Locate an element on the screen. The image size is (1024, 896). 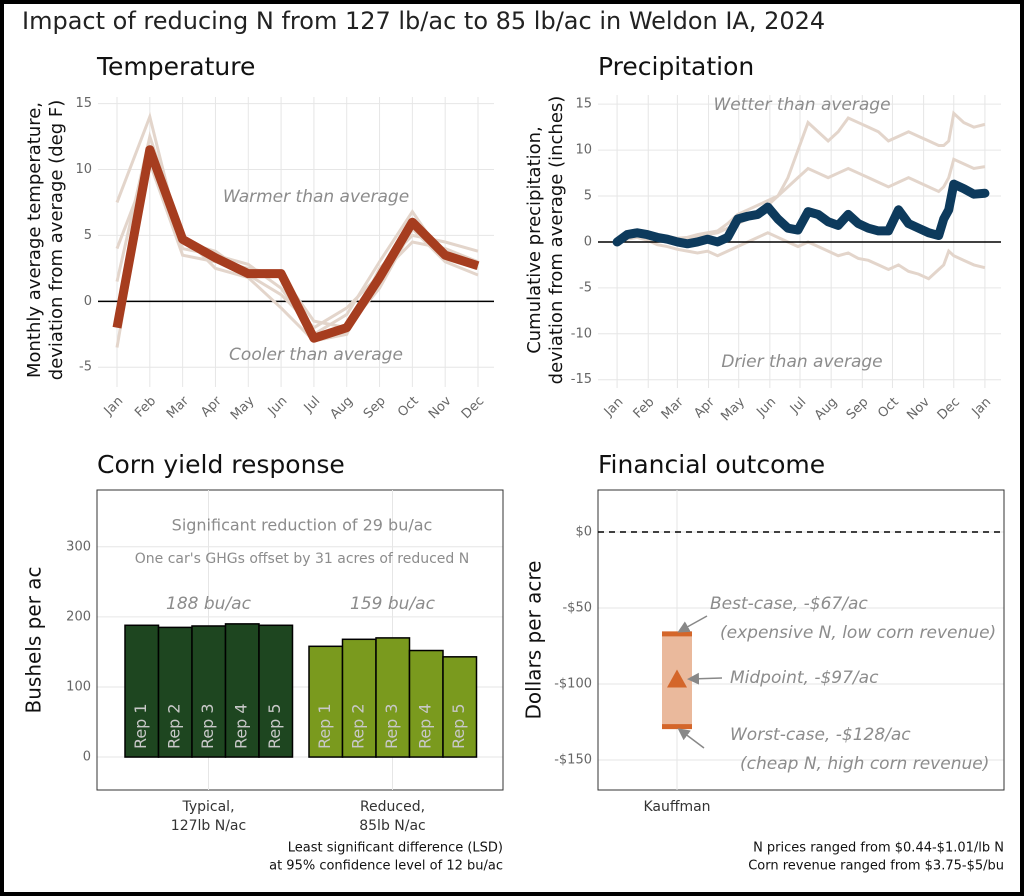
x-tick-label: 85lb N/ac is located at coordinates (392, 826).